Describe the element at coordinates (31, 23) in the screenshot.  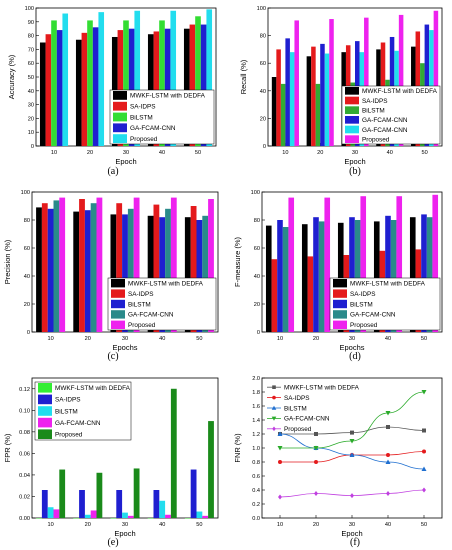
I see `y-tick-label: 90` at that location.